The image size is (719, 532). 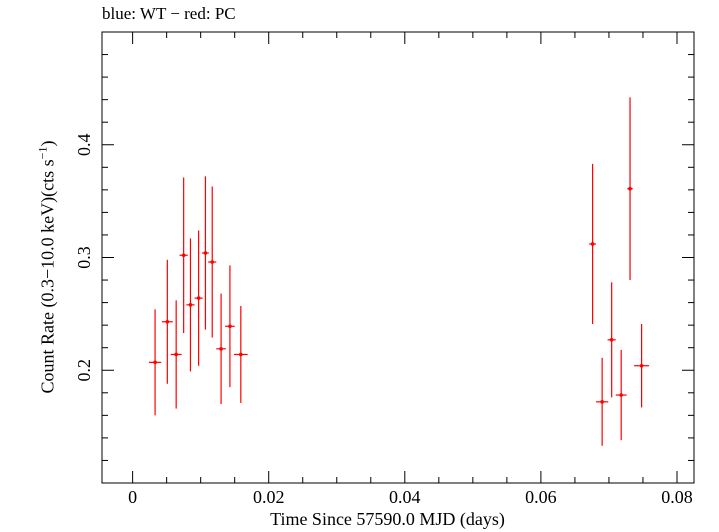 What do you see at coordinates (47, 143) in the screenshot?
I see `y-axis-label-end: )` at bounding box center [47, 143].